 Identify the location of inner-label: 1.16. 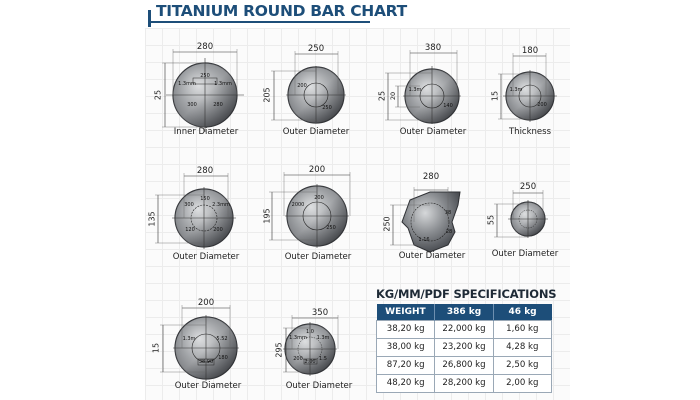
(424, 240).